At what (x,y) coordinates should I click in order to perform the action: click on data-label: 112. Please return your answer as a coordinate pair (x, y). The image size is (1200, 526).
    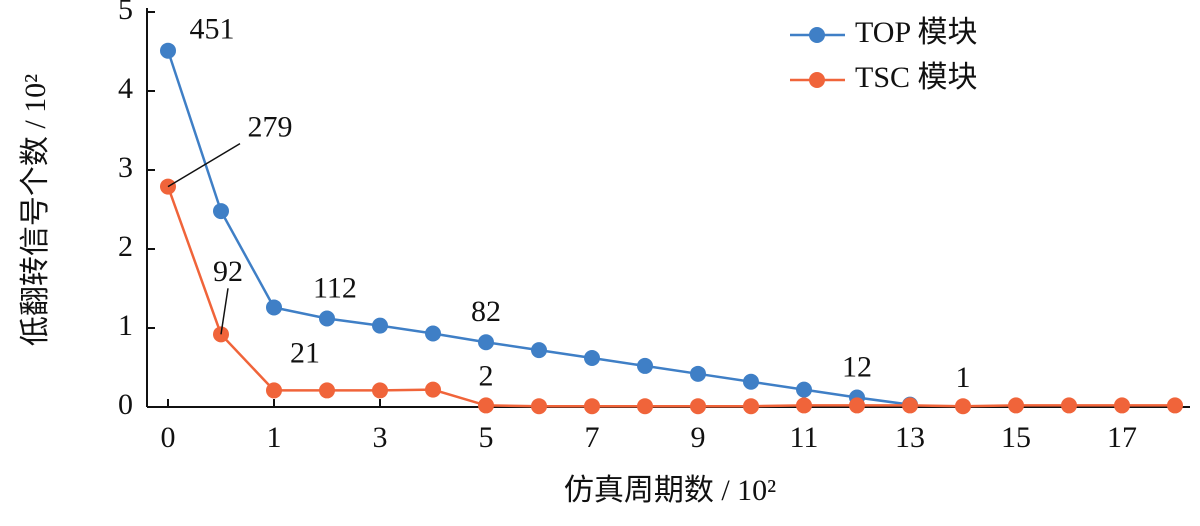
    Looking at the image, I should click on (335, 287).